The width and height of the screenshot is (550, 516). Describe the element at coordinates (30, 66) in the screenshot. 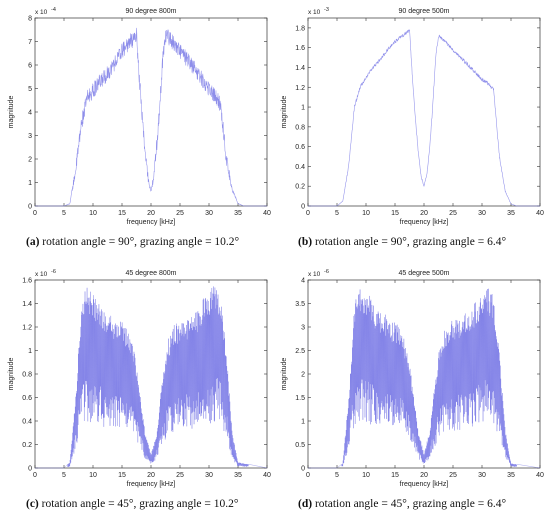

I see `y-tick-label: 6` at that location.